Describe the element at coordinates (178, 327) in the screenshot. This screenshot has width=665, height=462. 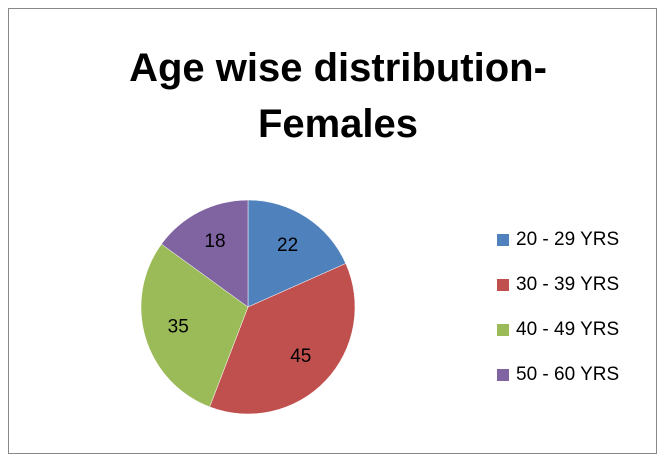
I see `data-label: 35` at that location.